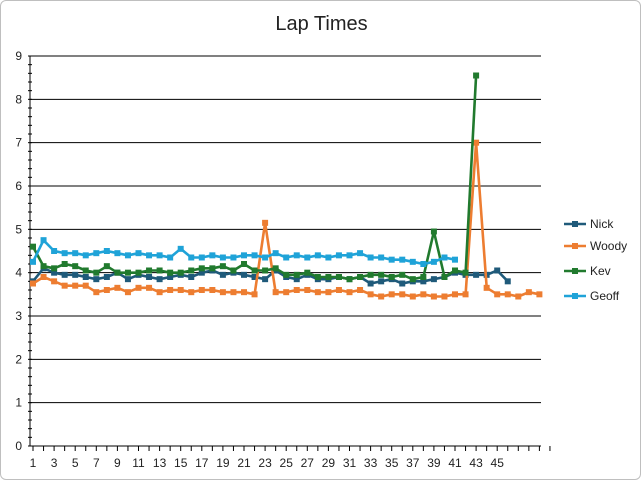  Describe the element at coordinates (329, 463) in the screenshot. I see `x-tick-label: 29` at that location.